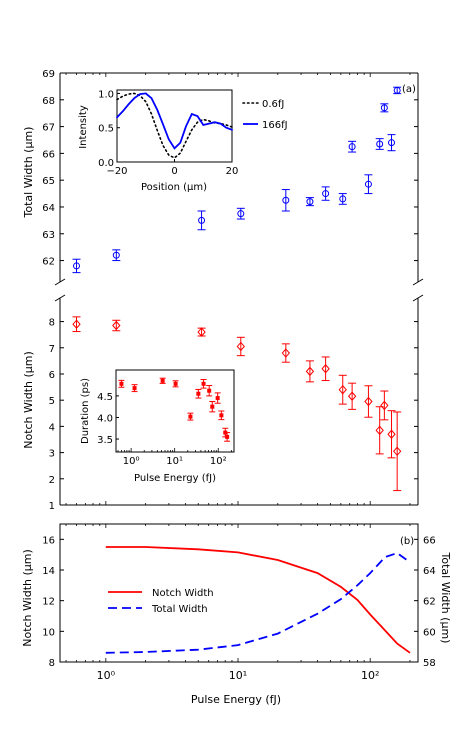 Image resolution: width=463 pixels, height=736 pixels. Describe the element at coordinates (384, 405) in the screenshot. I see `notch-width-point-11-marker` at that location.